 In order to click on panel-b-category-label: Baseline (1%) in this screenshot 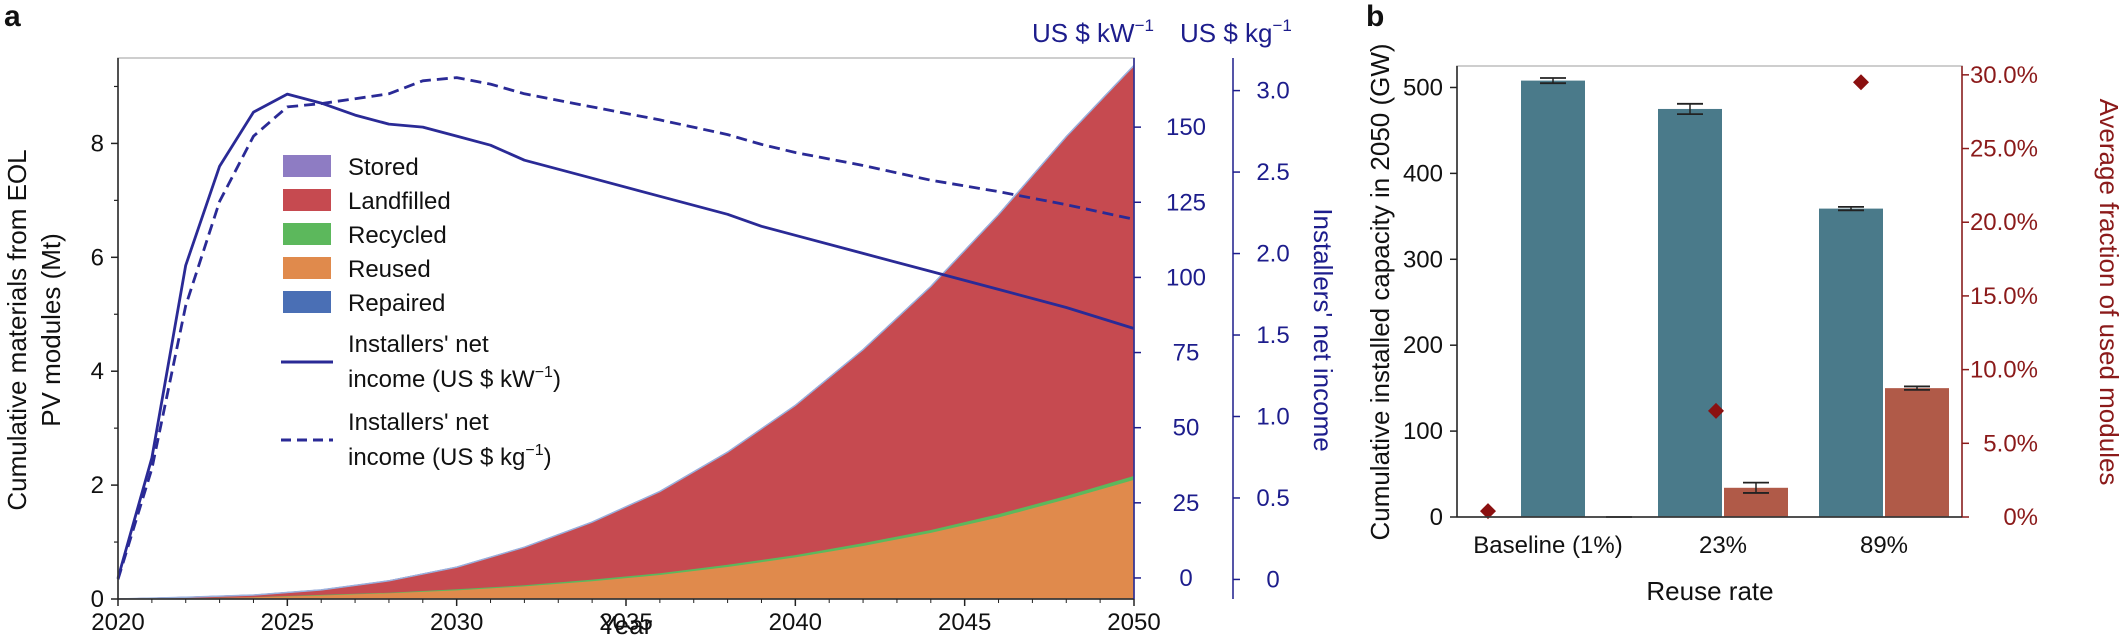, I will do `click(1547, 545)`.